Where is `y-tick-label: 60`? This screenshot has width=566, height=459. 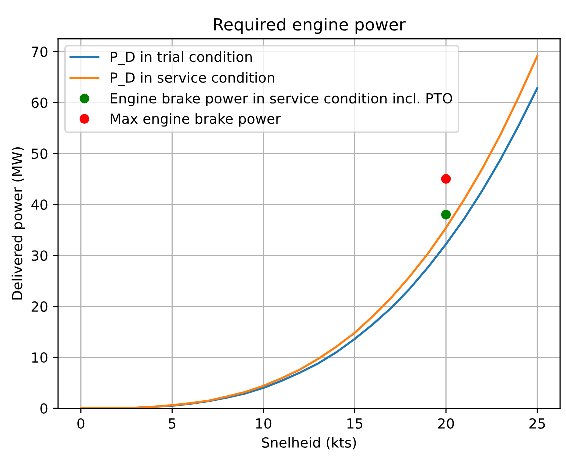 y-tick-label: 60 is located at coordinates (40, 103).